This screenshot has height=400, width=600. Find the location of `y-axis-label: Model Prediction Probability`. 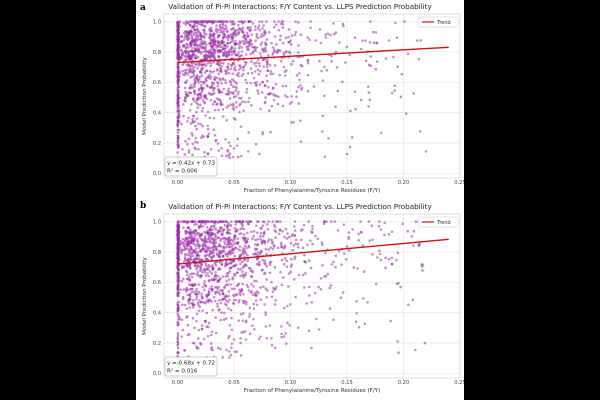

y-axis-label: Model Prediction Probability is located at coordinates (145, 295).